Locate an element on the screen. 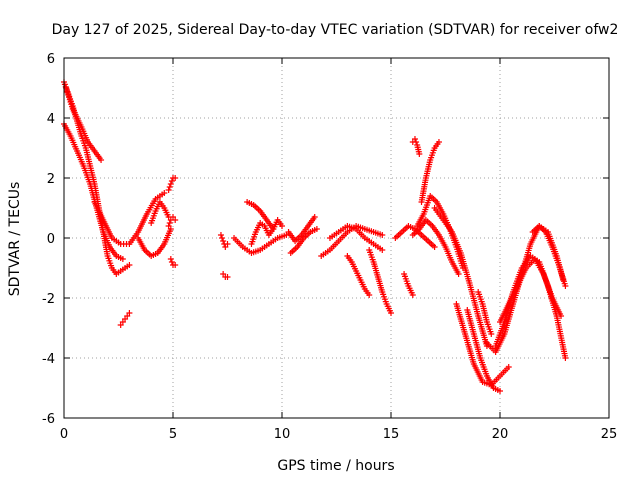  x-axis-label: GPS time / hours is located at coordinates (335, 466).